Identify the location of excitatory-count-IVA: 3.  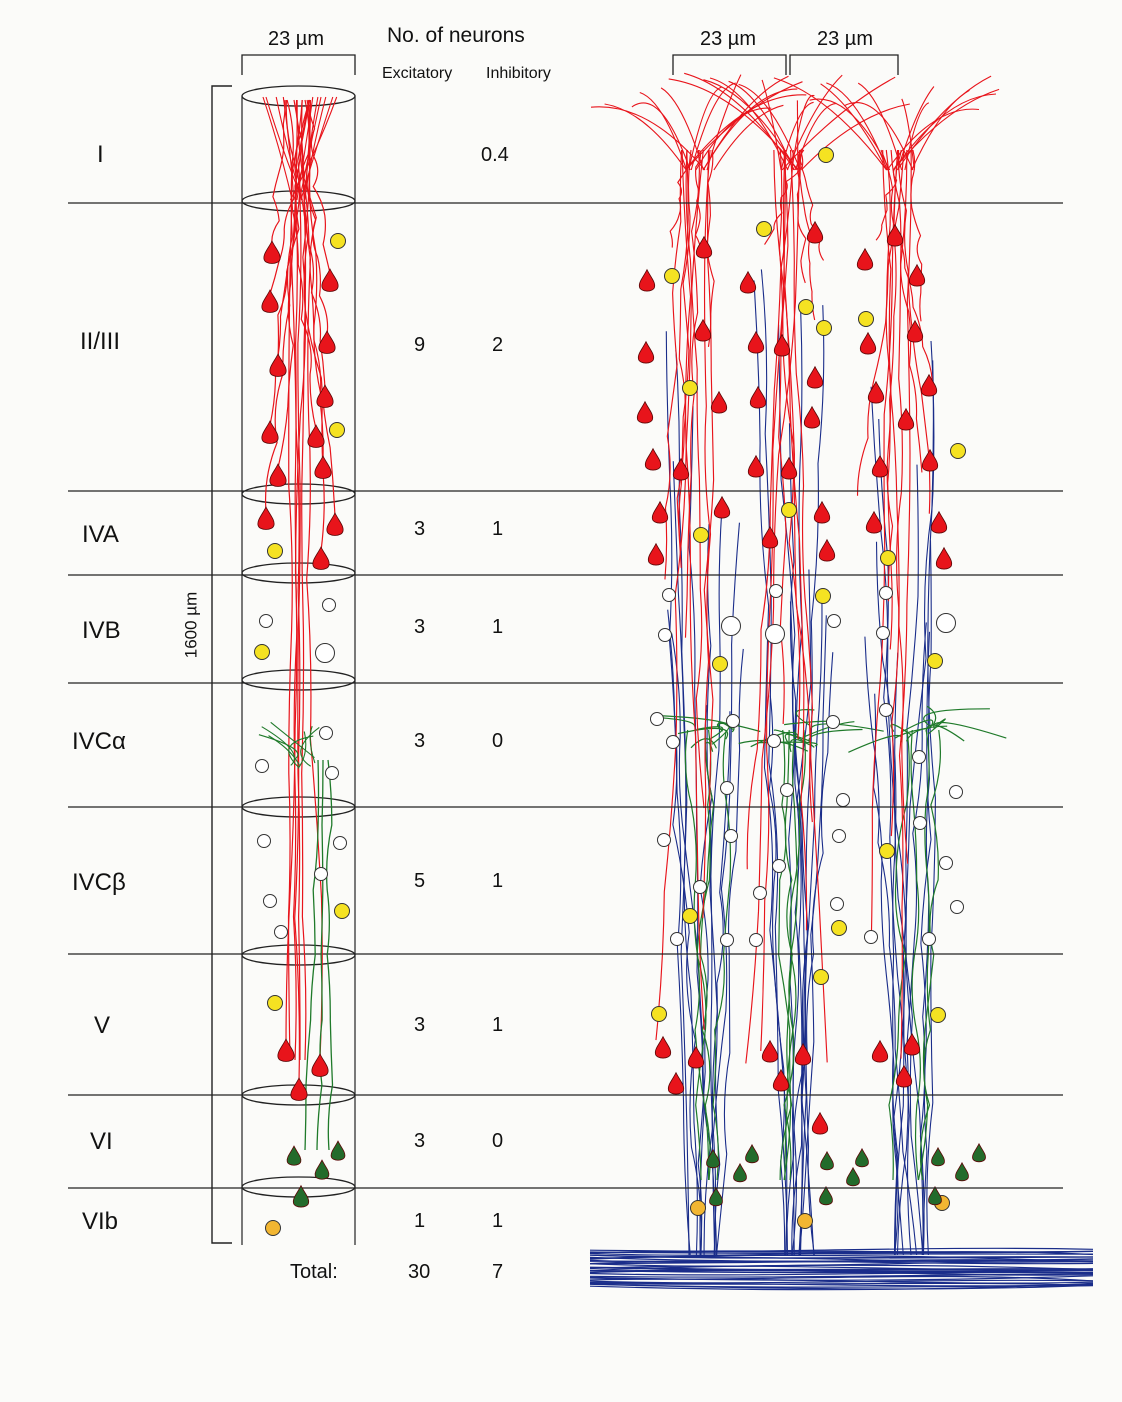
(420, 529).